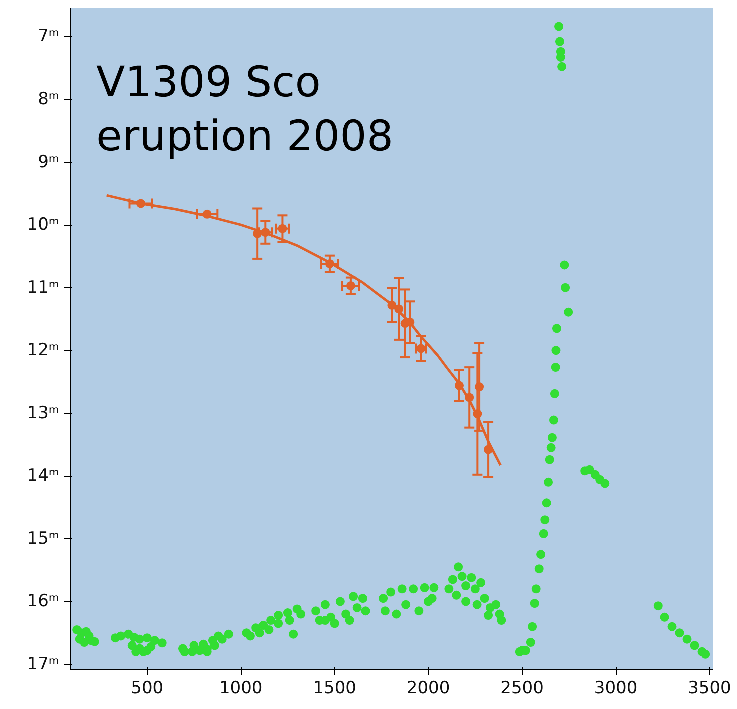  I want to click on x-tick-label: 1500, so click(334, 688).